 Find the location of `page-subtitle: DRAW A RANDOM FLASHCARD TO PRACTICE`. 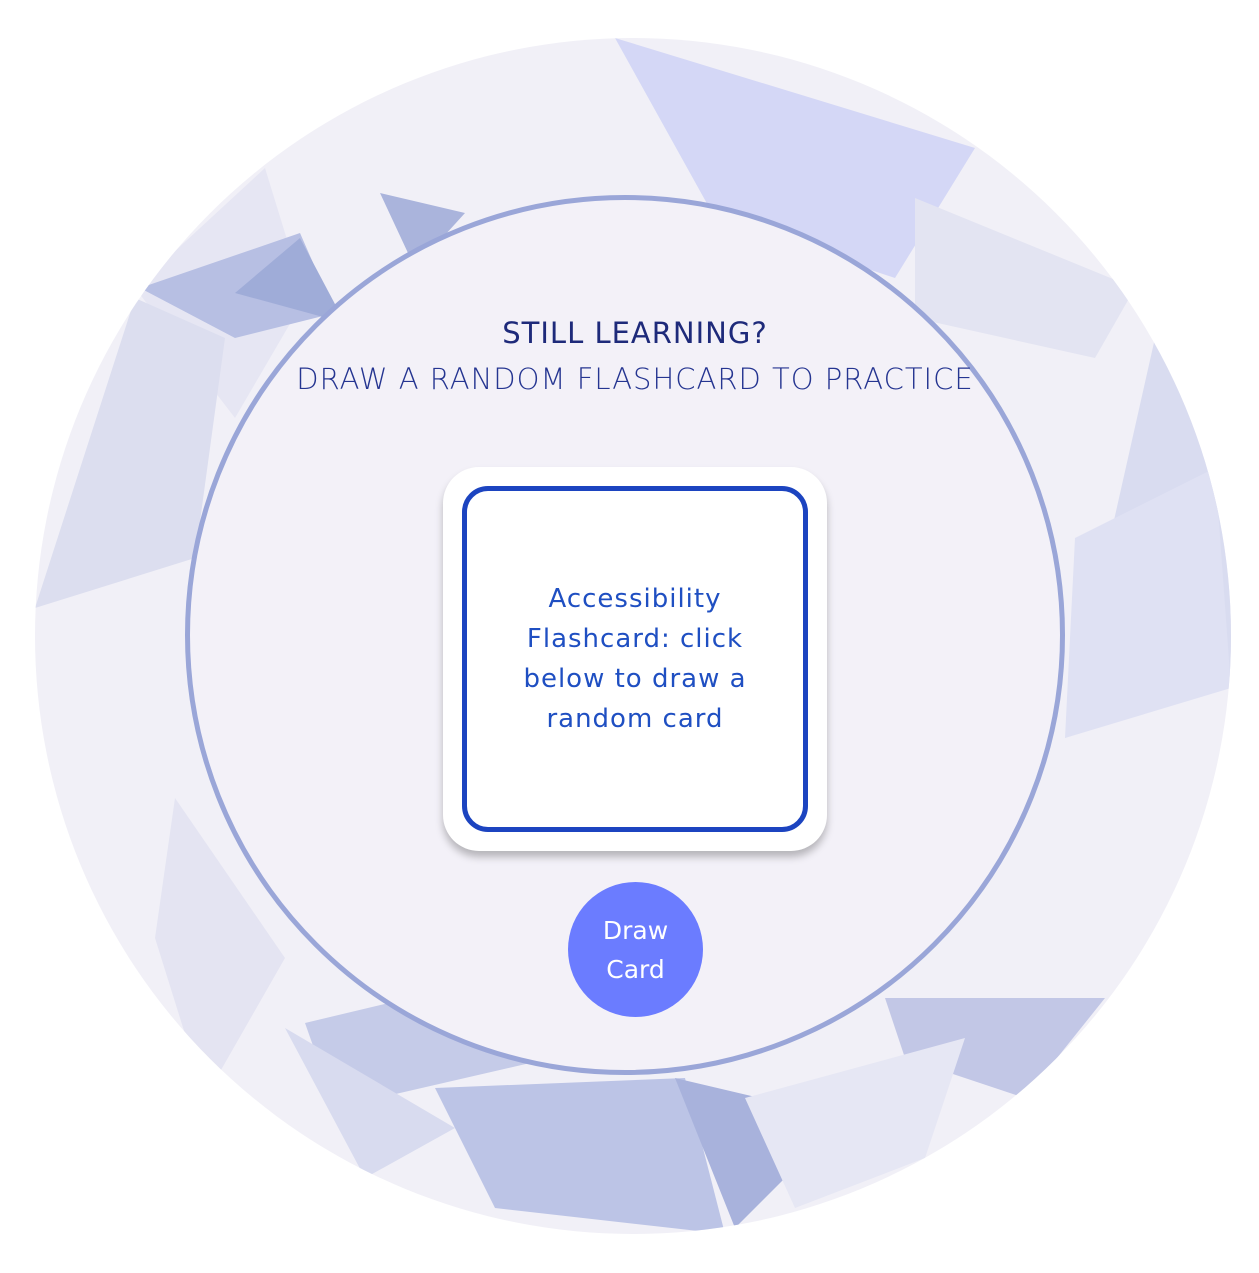

page-subtitle: DRAW A RANDOM FLASHCARD TO PRACTICE is located at coordinates (635, 379).